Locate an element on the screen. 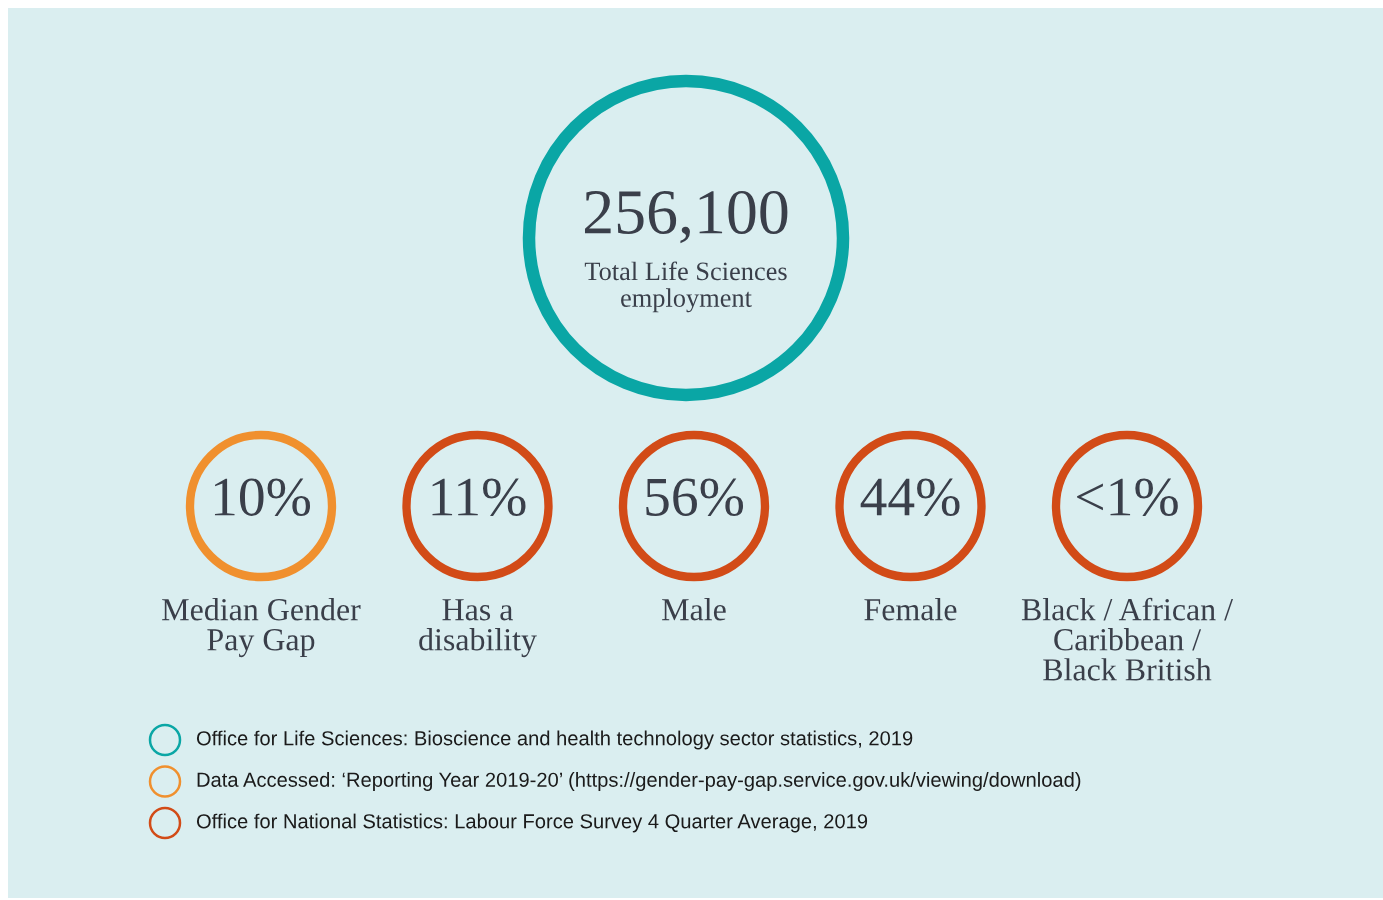 Image resolution: width=1383 pixels, height=900 pixels. data-label: 11% is located at coordinates (479, 497).